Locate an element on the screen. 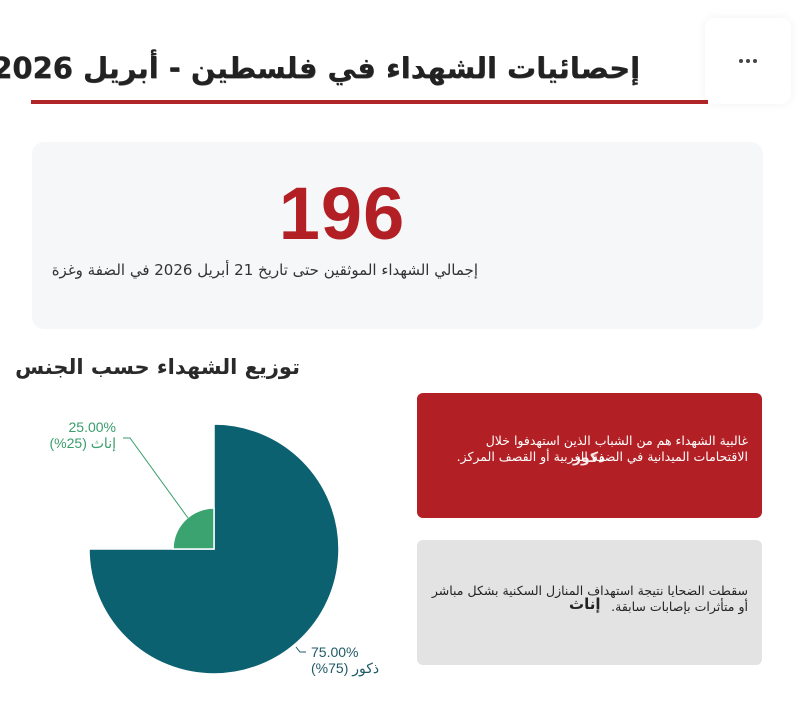  female-slice-label: 25.00% إناث (25%) is located at coordinates (78, 435).